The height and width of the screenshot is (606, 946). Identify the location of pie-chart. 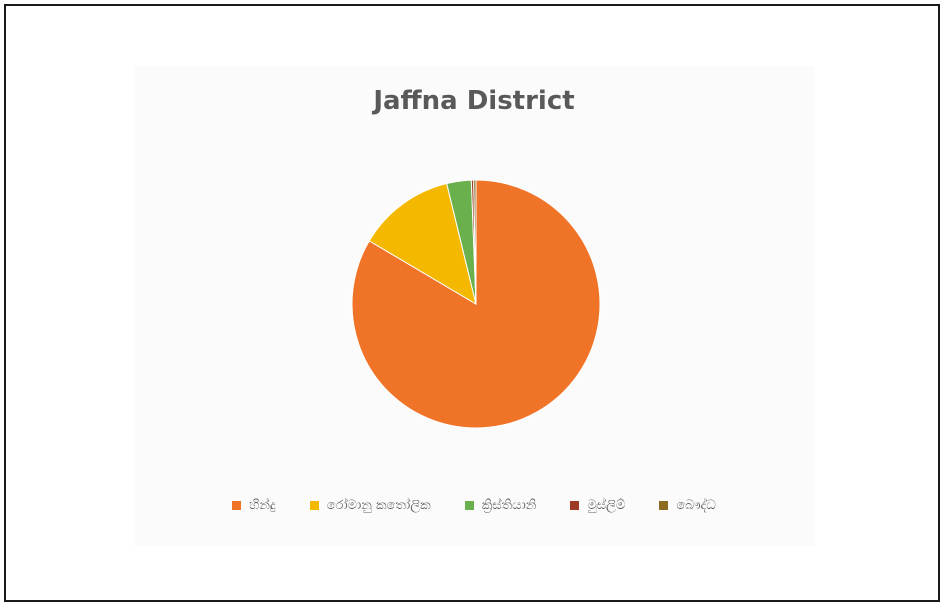
(476, 304).